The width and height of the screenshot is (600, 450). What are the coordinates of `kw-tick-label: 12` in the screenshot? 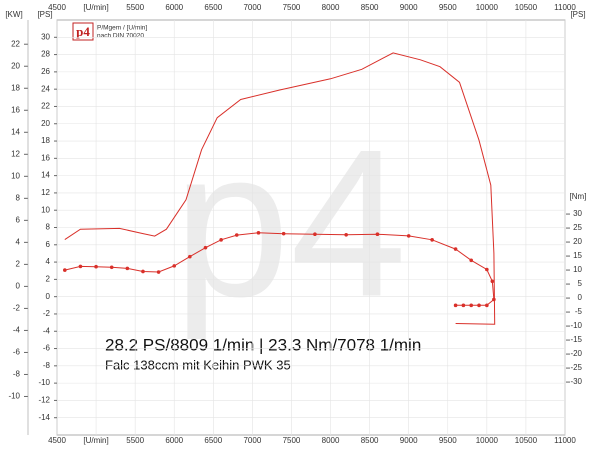 It's located at (15, 153).